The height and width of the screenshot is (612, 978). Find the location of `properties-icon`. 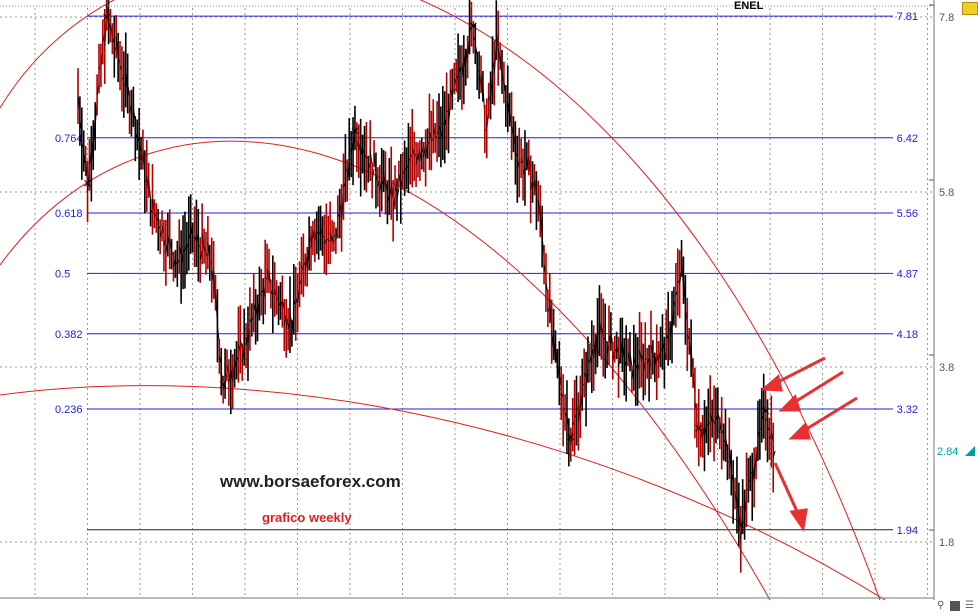

properties-icon is located at coordinates (970, 8).